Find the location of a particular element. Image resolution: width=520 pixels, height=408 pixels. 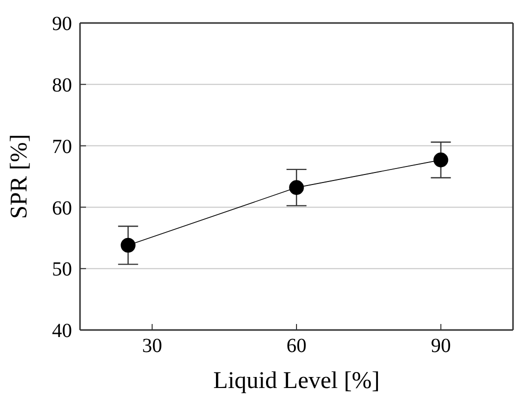

y-tick-label: 90 is located at coordinates (62, 24).